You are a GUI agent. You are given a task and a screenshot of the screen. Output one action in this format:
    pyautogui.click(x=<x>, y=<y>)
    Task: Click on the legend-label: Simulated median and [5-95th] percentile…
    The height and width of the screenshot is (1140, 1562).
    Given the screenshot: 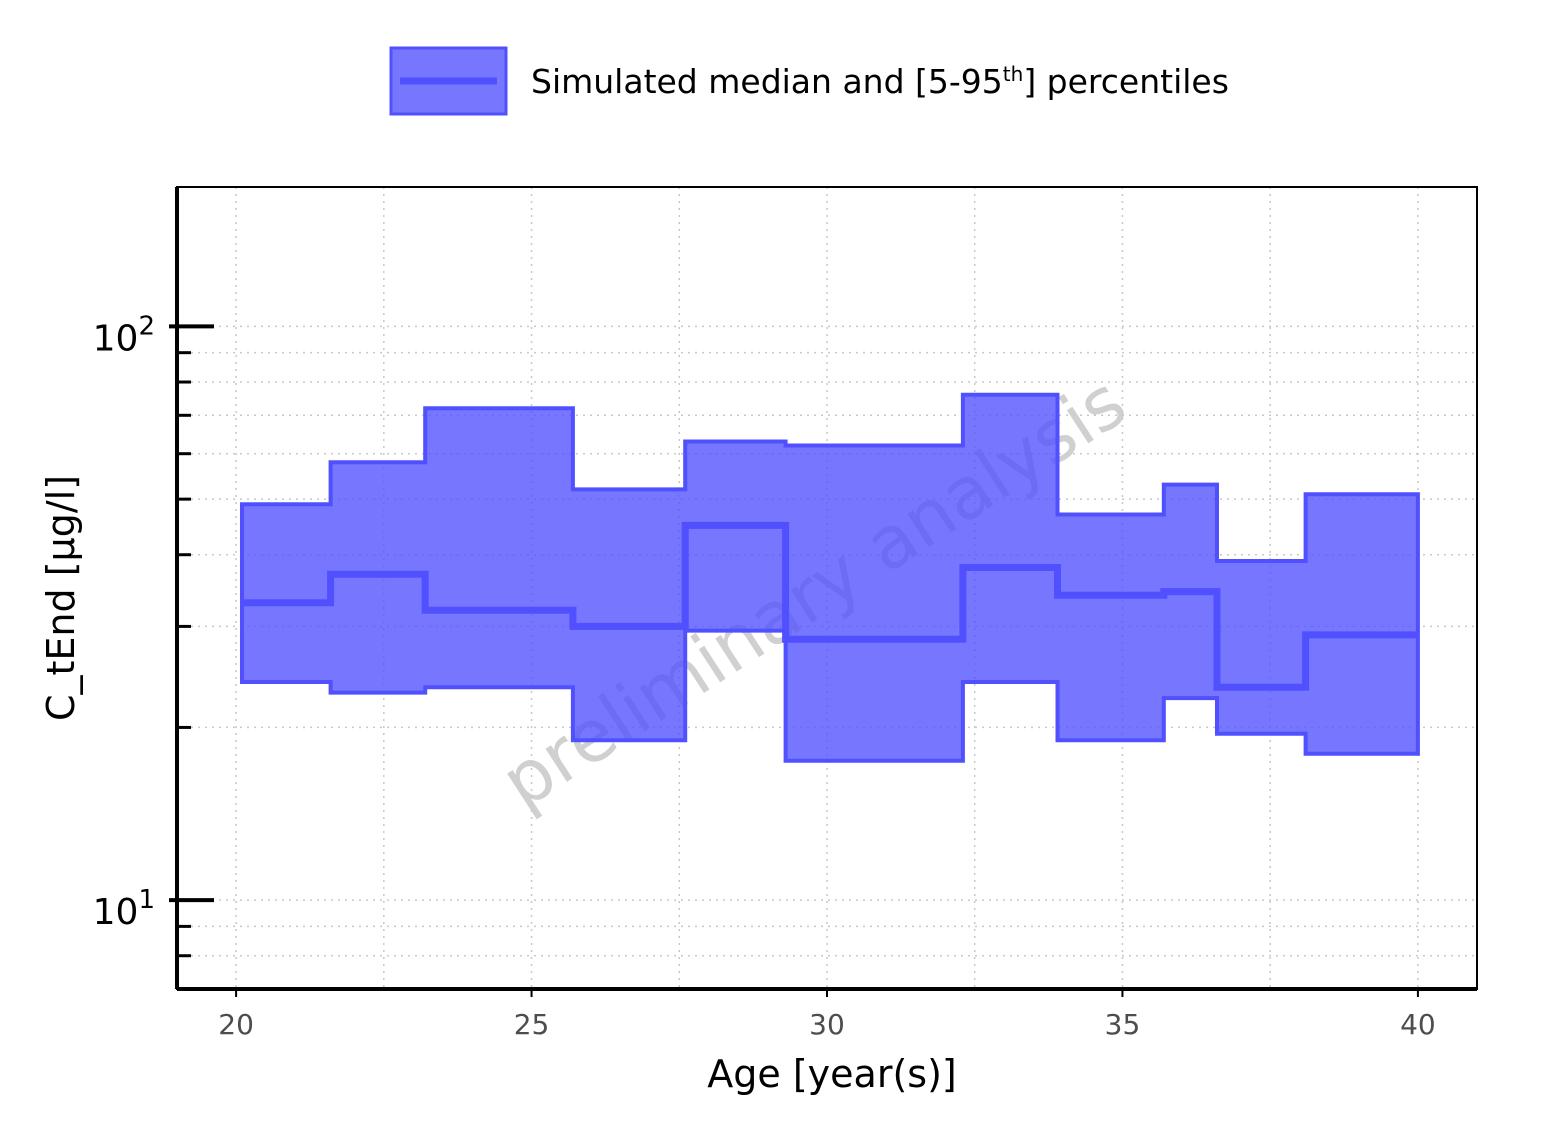 What is the action you would take?
    pyautogui.click(x=880, y=81)
    